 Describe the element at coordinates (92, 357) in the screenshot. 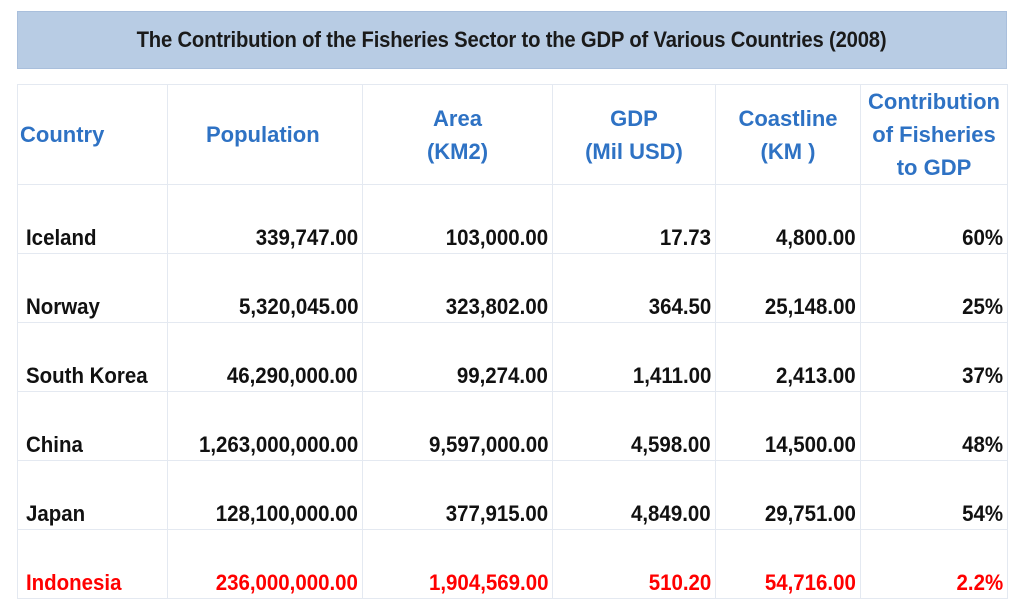

I see `cell-country: South Korea` at that location.